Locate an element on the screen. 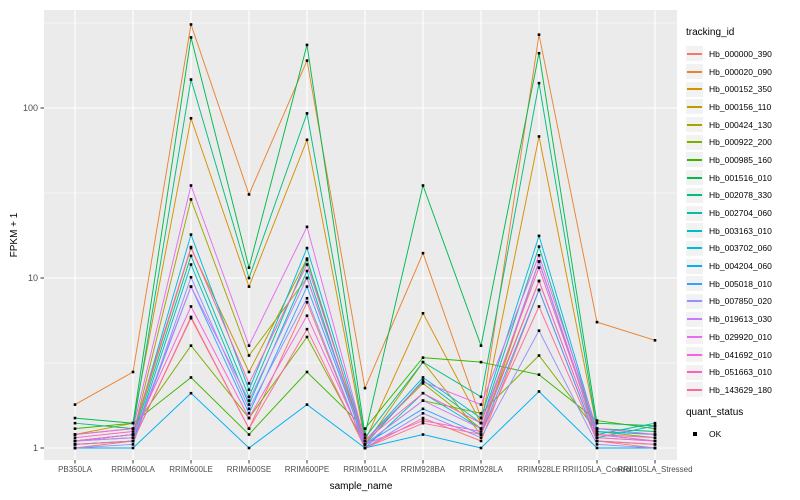  legend-item-Hb_000922_200: Hb_000922_200 is located at coordinates (743, 142).